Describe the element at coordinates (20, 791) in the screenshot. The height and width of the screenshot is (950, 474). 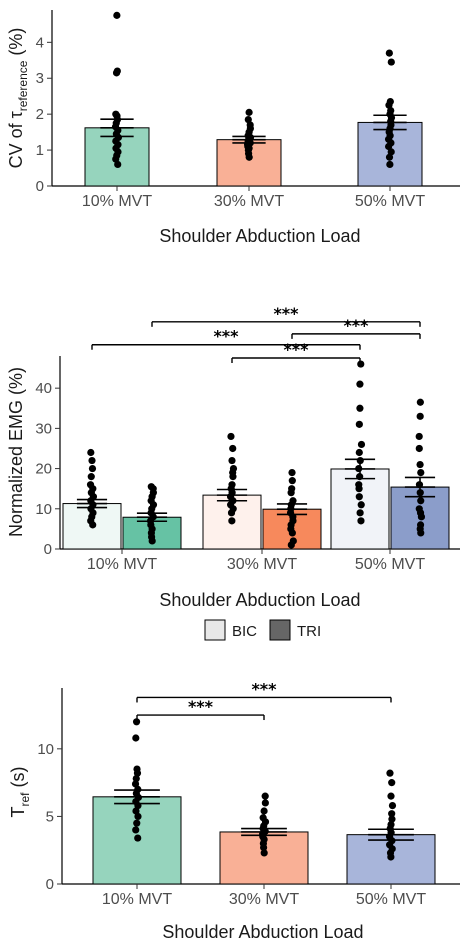
I see `y-axis-title: Tref (s)` at that location.